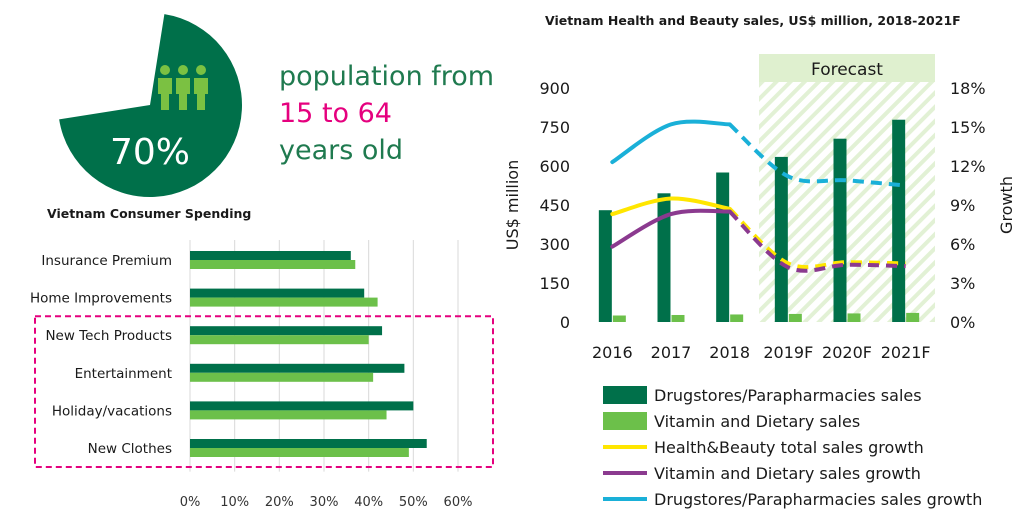  Describe the element at coordinates (335, 113) in the screenshot. I see `population-line-2: 15 to 64` at that location.